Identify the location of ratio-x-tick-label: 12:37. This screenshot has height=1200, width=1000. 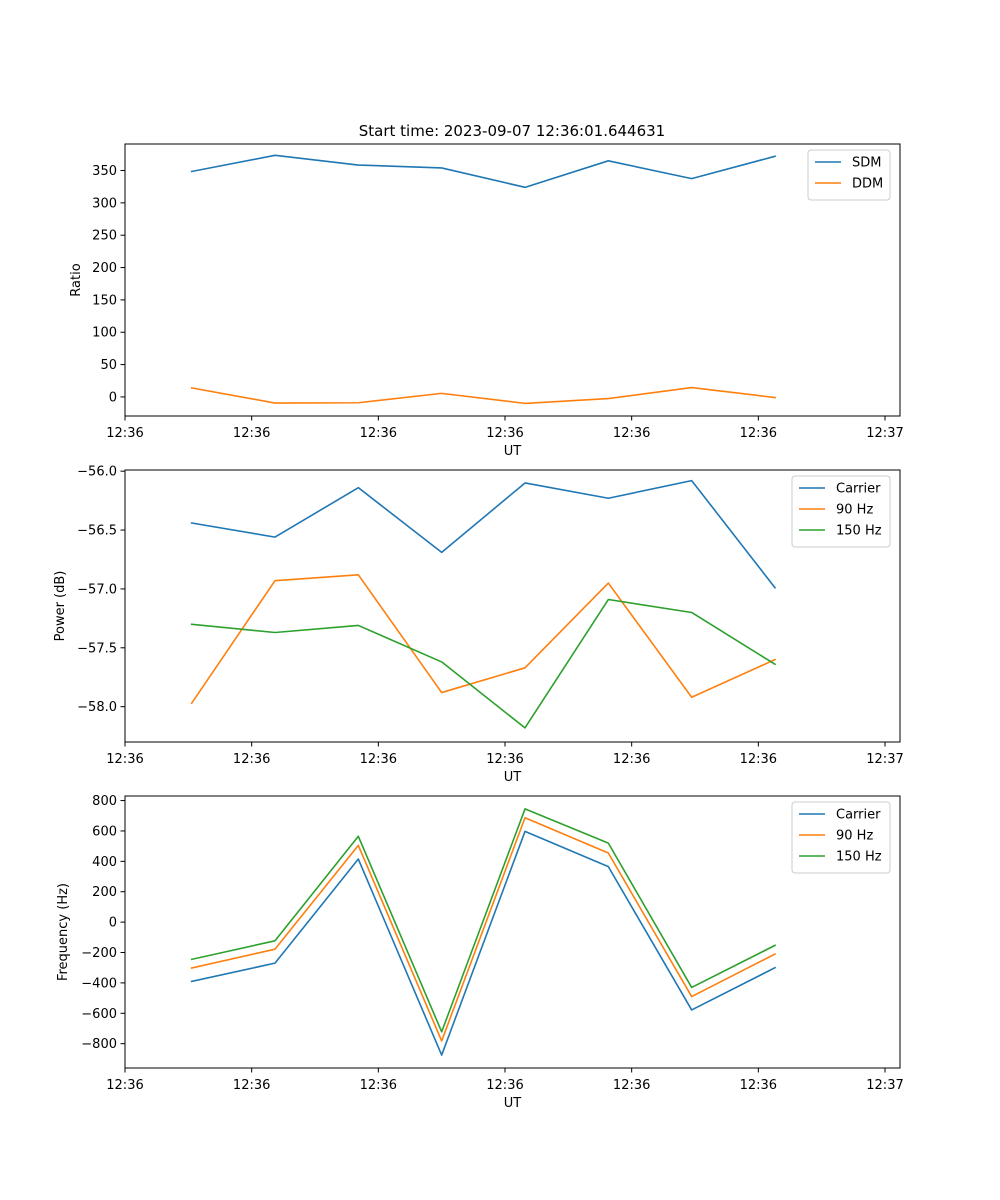
(884, 433).